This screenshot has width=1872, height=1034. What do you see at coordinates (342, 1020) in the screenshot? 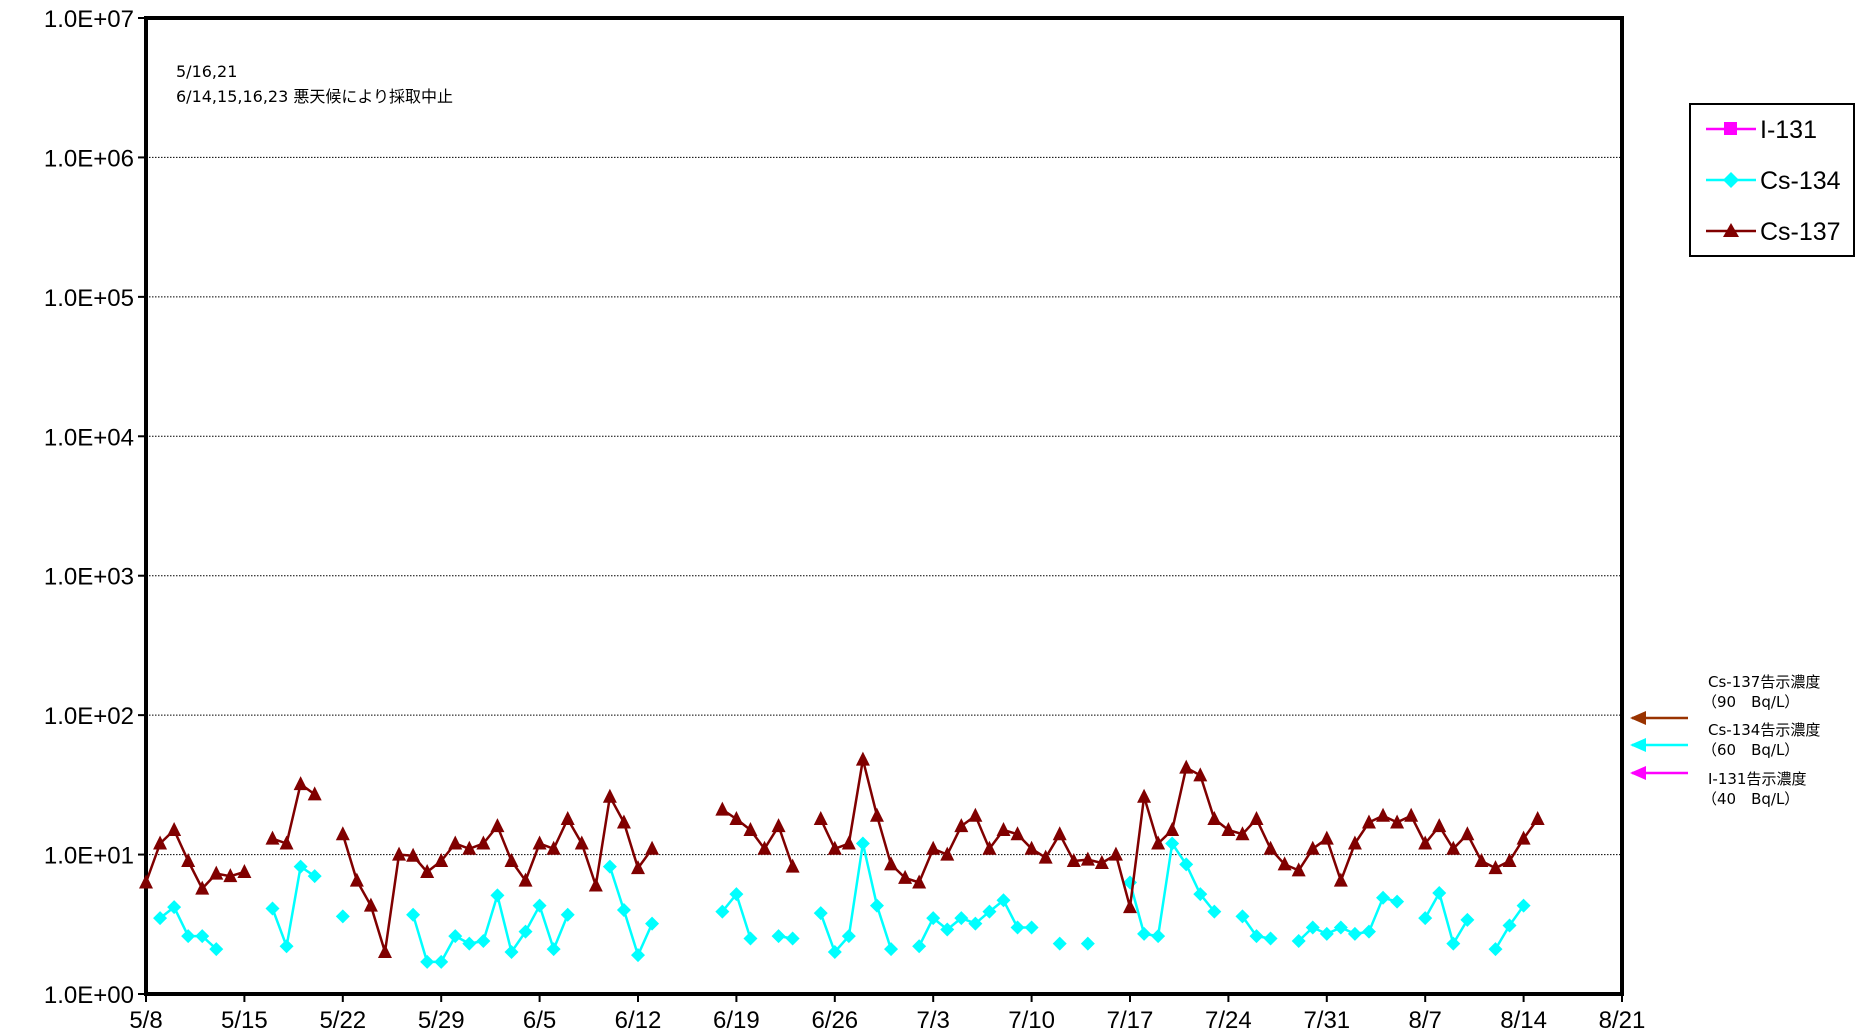
I see `x-tick-label: 5/22` at bounding box center [342, 1020].